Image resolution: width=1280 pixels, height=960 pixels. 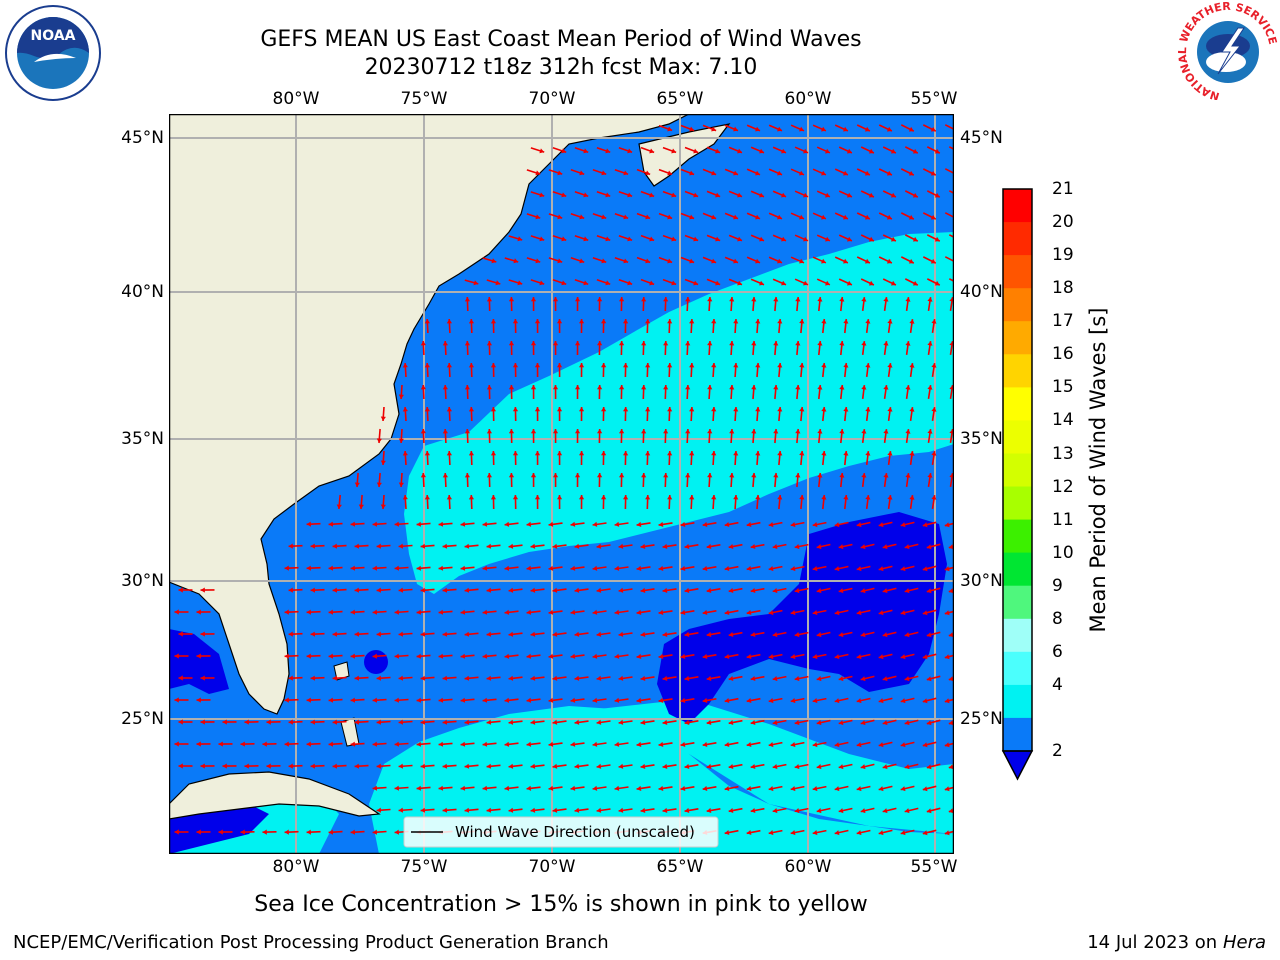 What do you see at coordinates (981, 292) in the screenshot?
I see `lat-tick: 40°N` at bounding box center [981, 292].